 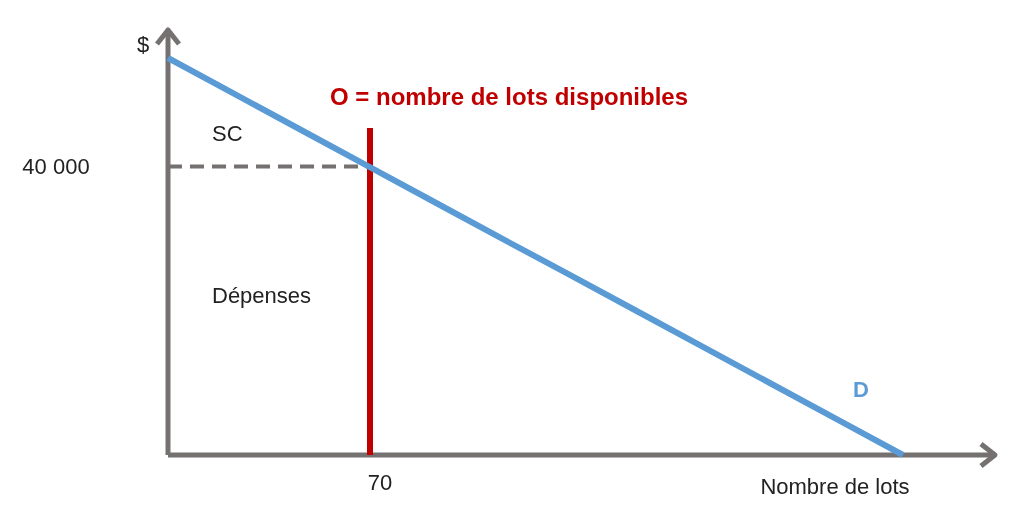 I want to click on annotation: Dépenses, so click(x=262, y=295).